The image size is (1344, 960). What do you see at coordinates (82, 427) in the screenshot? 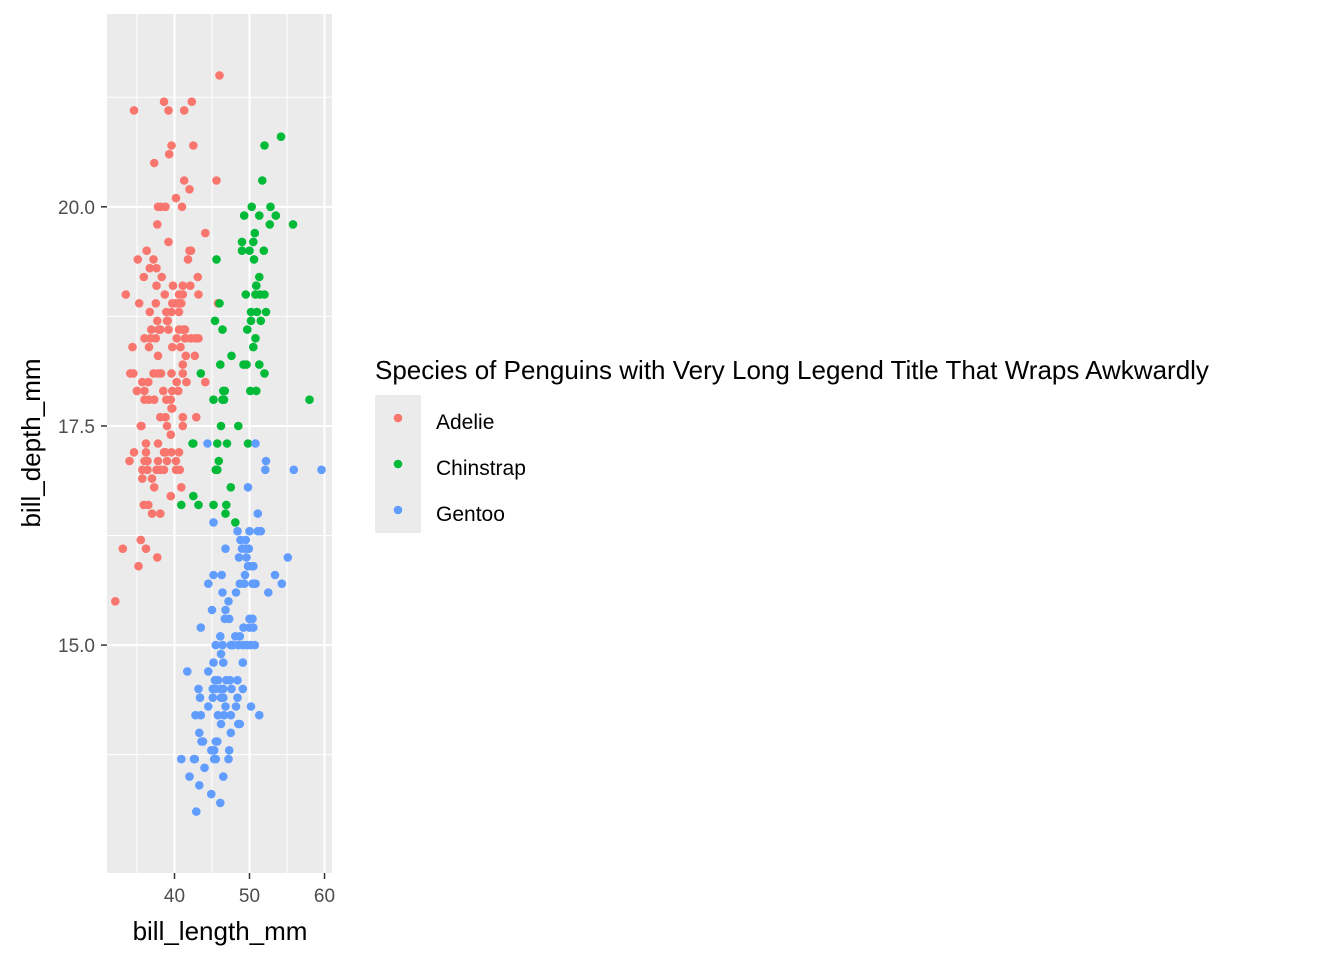
I see `y-axis: 15.0 17.5 20.0` at bounding box center [82, 427].